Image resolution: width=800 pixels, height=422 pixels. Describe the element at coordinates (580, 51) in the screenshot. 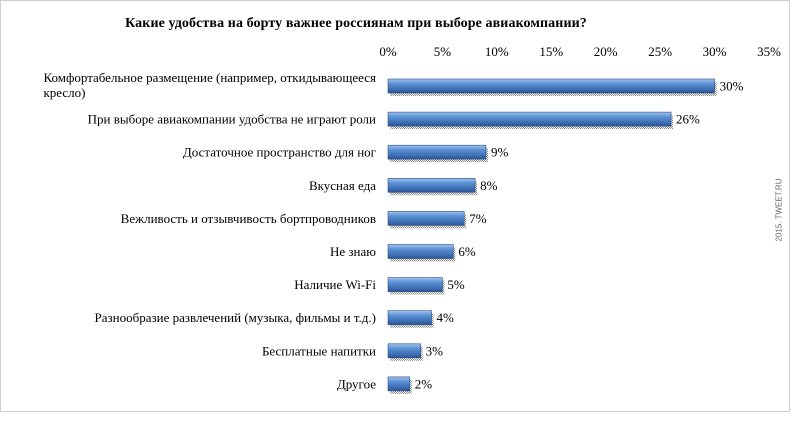

I see `x-axis: 0% 5% 10% 15% 20% 25% 30% 35%` at that location.